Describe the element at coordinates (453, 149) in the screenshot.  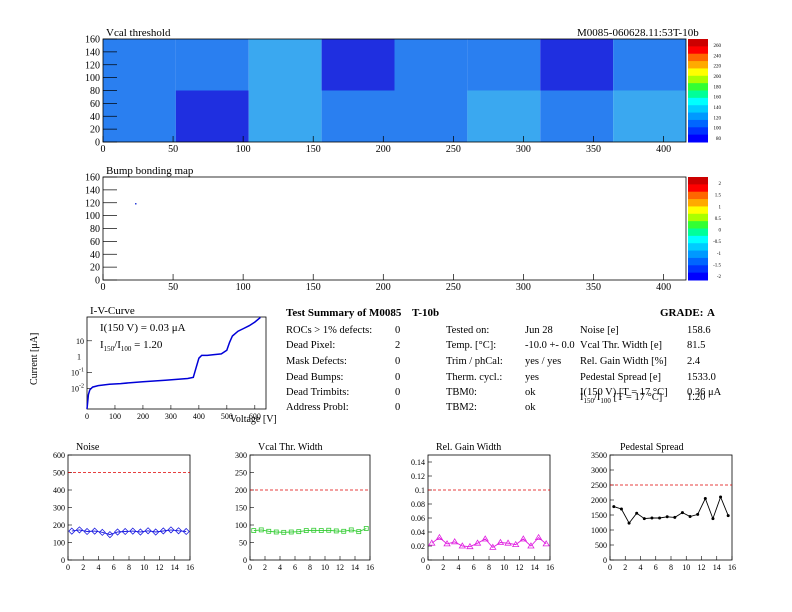
I see `x-tick-label: 250` at that location.